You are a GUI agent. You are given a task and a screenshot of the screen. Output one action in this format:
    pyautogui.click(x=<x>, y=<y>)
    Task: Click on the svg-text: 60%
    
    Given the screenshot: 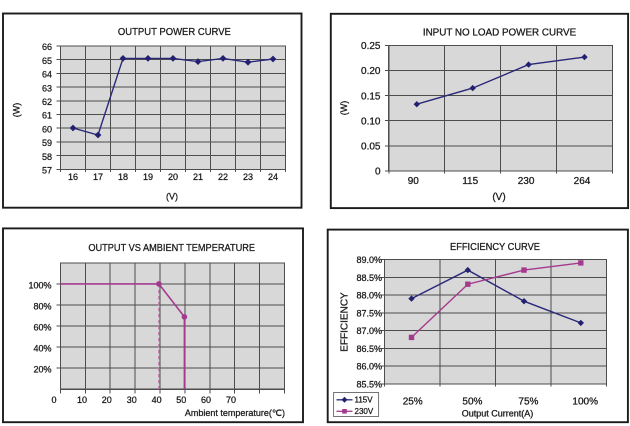 What is the action you would take?
    pyautogui.click(x=42, y=328)
    